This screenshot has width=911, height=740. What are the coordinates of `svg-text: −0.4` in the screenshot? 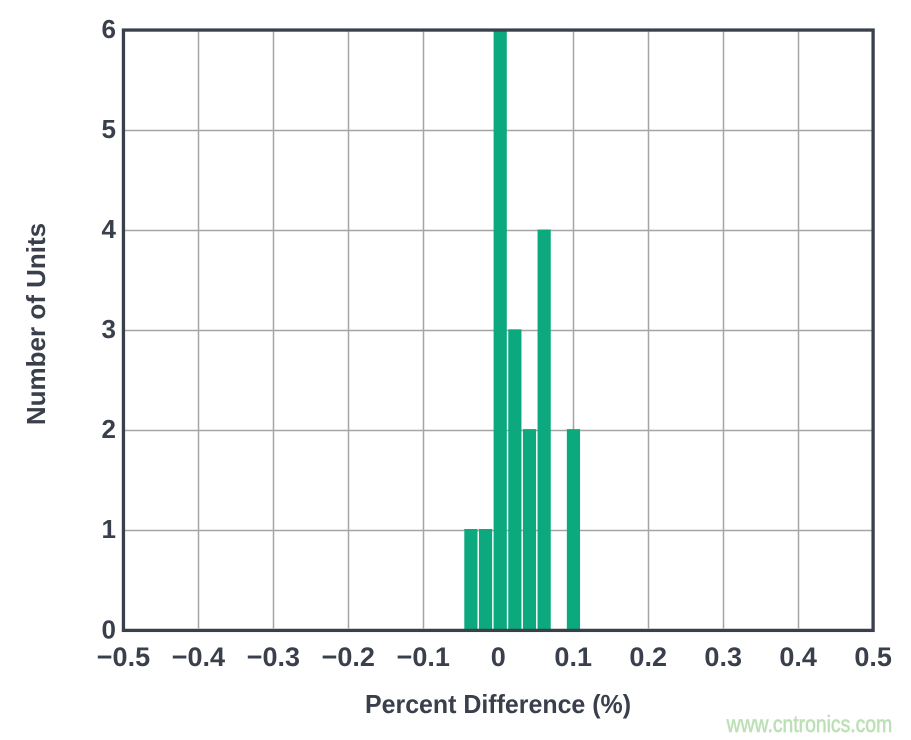 It's located at (198, 657).